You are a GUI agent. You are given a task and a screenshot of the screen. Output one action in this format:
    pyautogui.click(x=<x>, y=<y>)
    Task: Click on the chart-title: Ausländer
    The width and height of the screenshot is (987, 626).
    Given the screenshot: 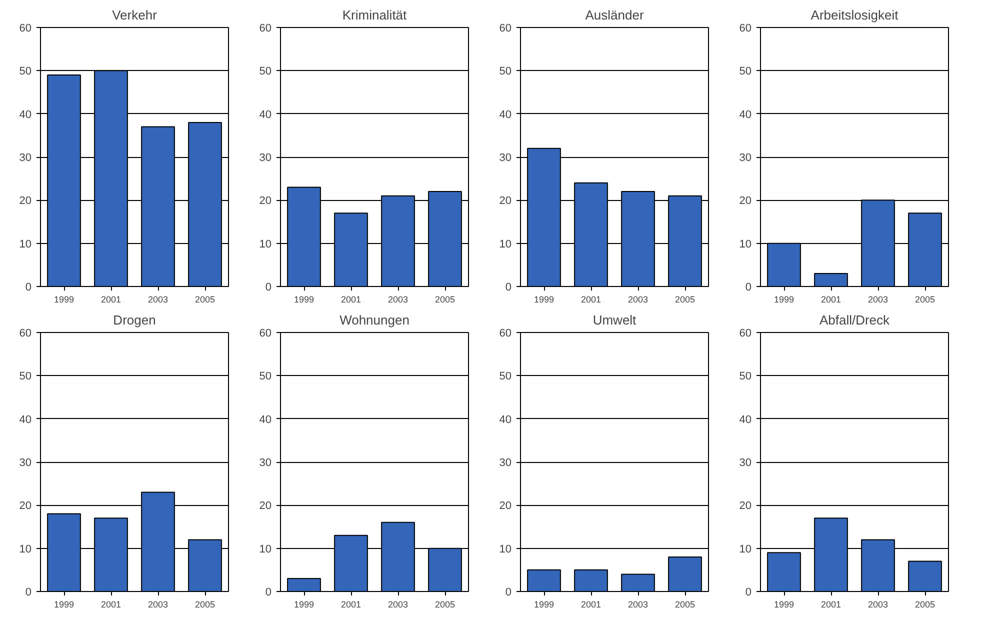 What is the action you would take?
    pyautogui.click(x=614, y=15)
    